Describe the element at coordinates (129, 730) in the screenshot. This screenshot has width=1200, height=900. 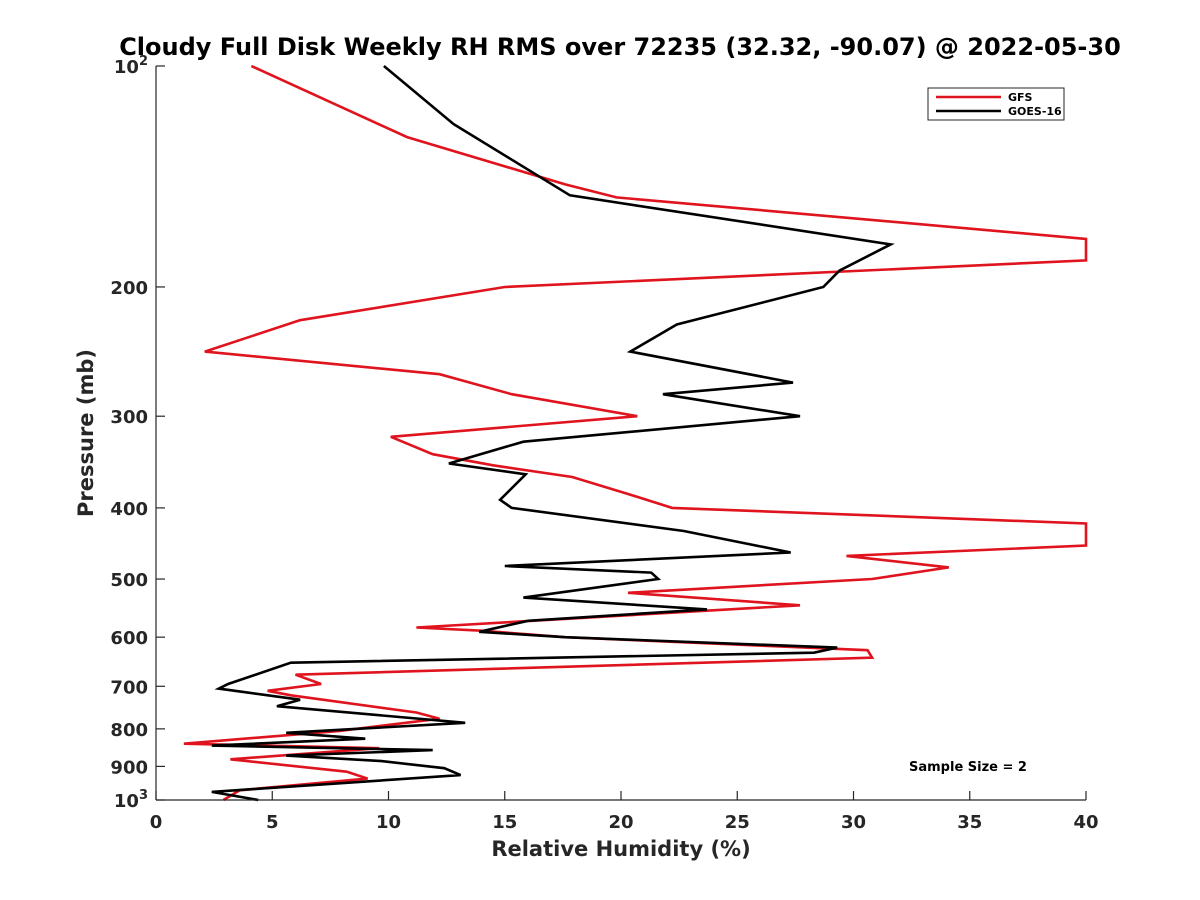
I see `y-tick-label: 800` at that location.